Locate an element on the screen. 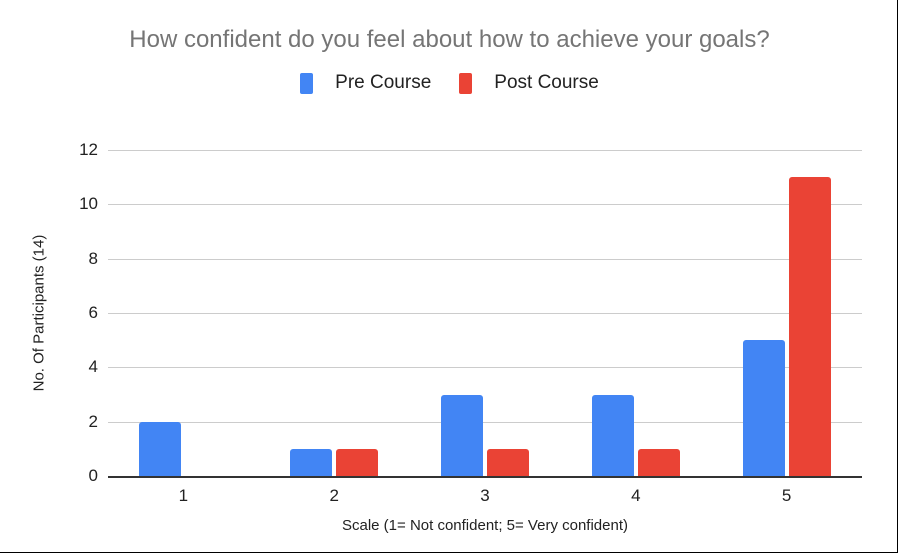 The image size is (899, 554). y-axis-label: No. Of Participants (14) is located at coordinates (39, 313).